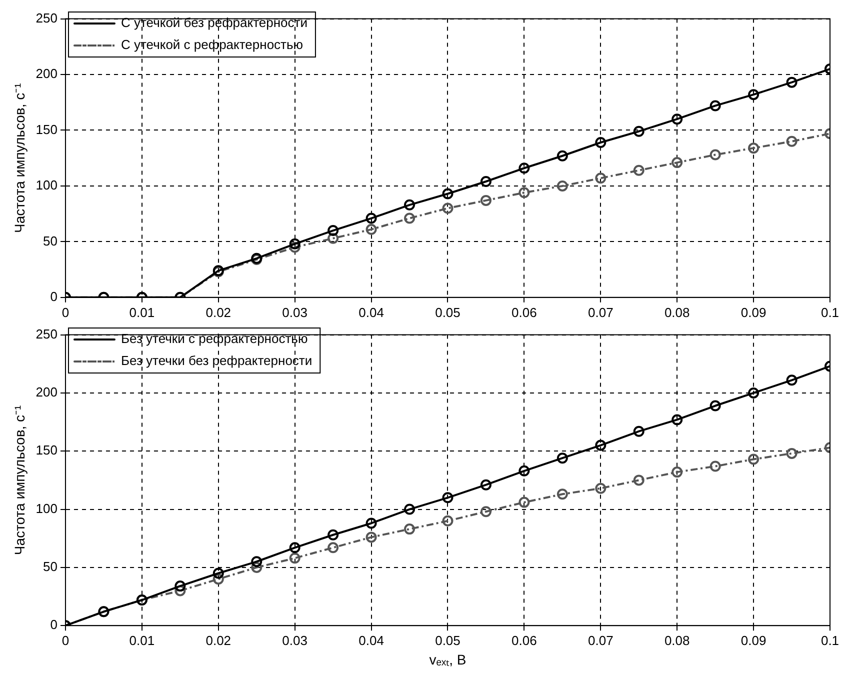 Image resolution: width=854 pixels, height=677 pixels. Describe the element at coordinates (447, 659) in the screenshot. I see `x-axis-title: vₑₓₜ, В` at that location.